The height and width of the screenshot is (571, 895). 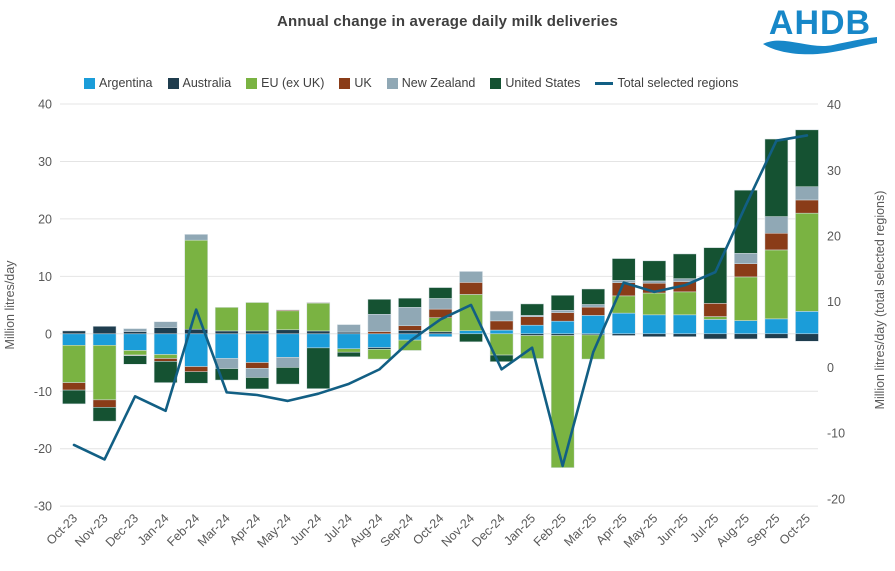 I want to click on legend-item-australia: Australia, so click(x=199, y=83).